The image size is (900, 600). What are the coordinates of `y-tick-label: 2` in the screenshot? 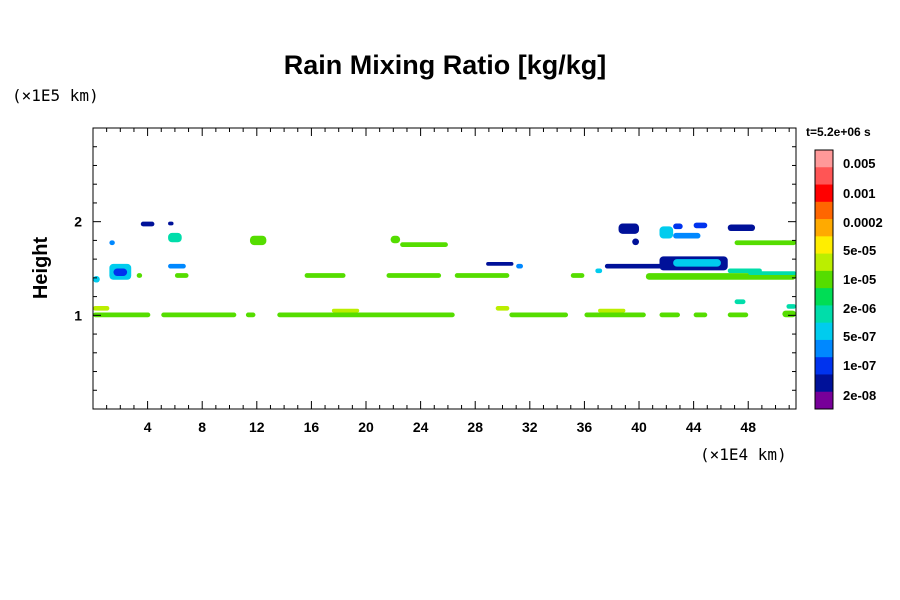 It's located at (78, 222).